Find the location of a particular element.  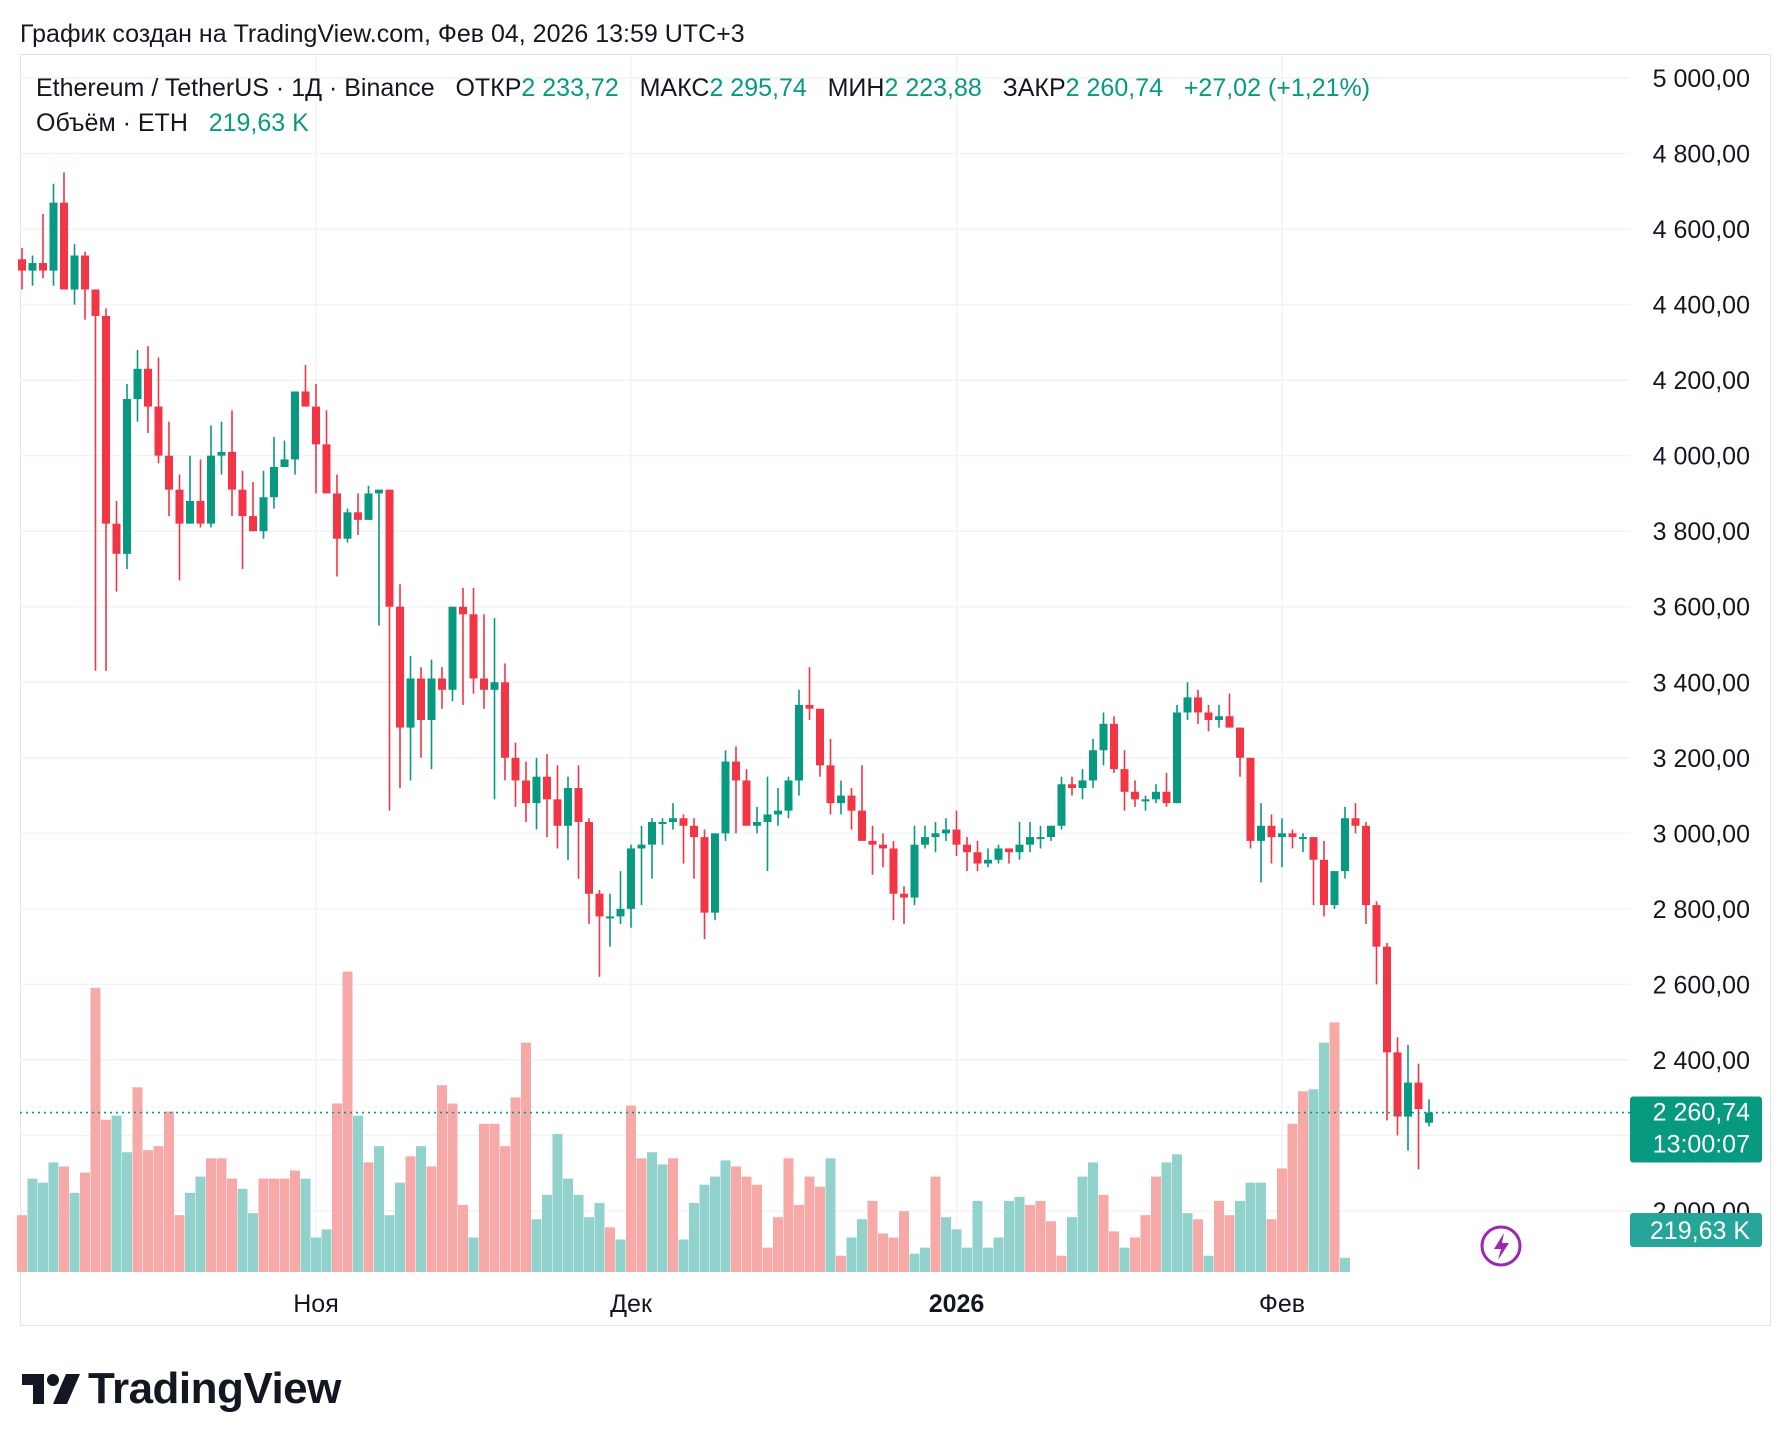

close-label: ЗАКР is located at coordinates (1034, 88).